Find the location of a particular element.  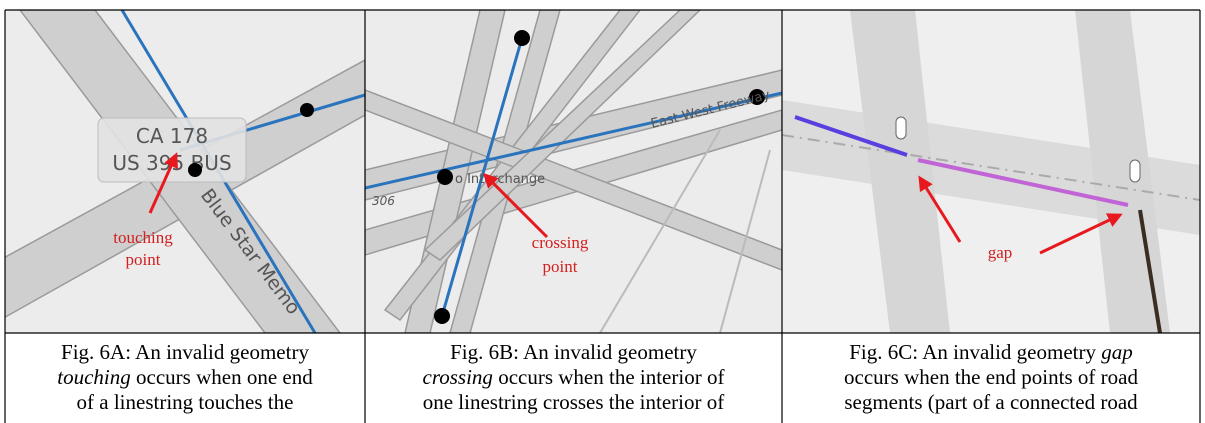

caption-term: gap is located at coordinates (1117, 352).